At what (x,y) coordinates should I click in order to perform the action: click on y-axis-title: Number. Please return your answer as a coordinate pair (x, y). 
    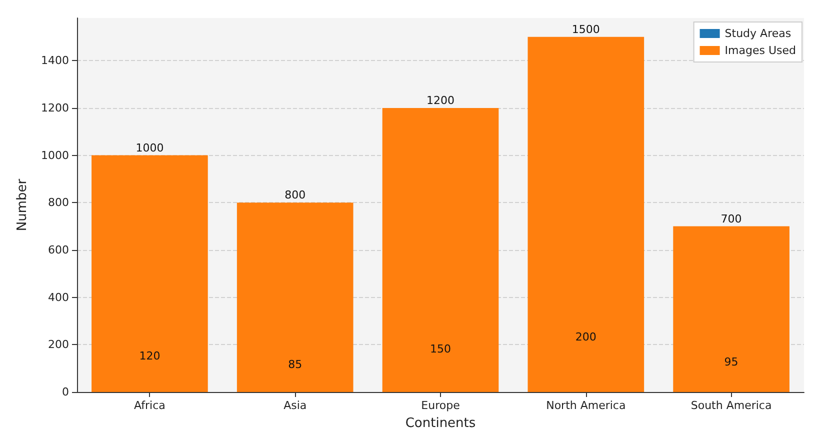
    Looking at the image, I should click on (22, 205).